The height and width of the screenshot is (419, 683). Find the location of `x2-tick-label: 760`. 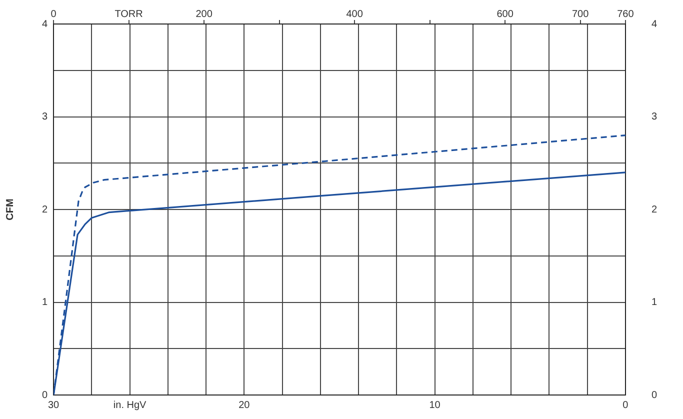

x2-tick-label: 760 is located at coordinates (625, 14).